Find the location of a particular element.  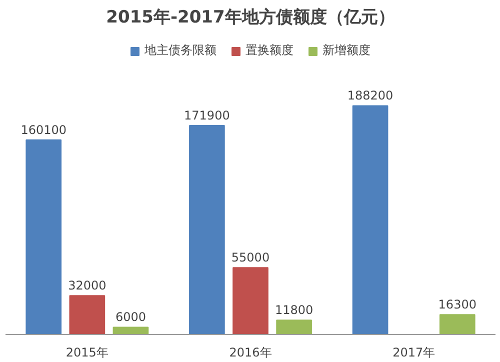

data-label: 16300 is located at coordinates (457, 305).